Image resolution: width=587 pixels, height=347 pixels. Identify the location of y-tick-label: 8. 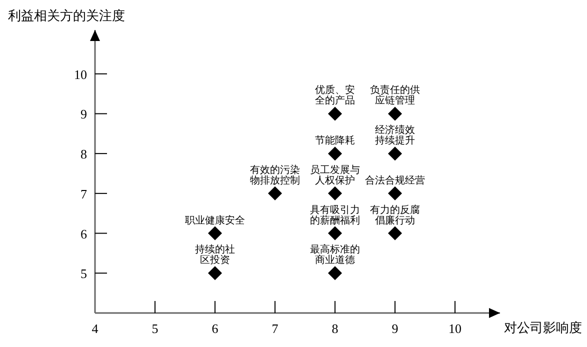
(83, 154).